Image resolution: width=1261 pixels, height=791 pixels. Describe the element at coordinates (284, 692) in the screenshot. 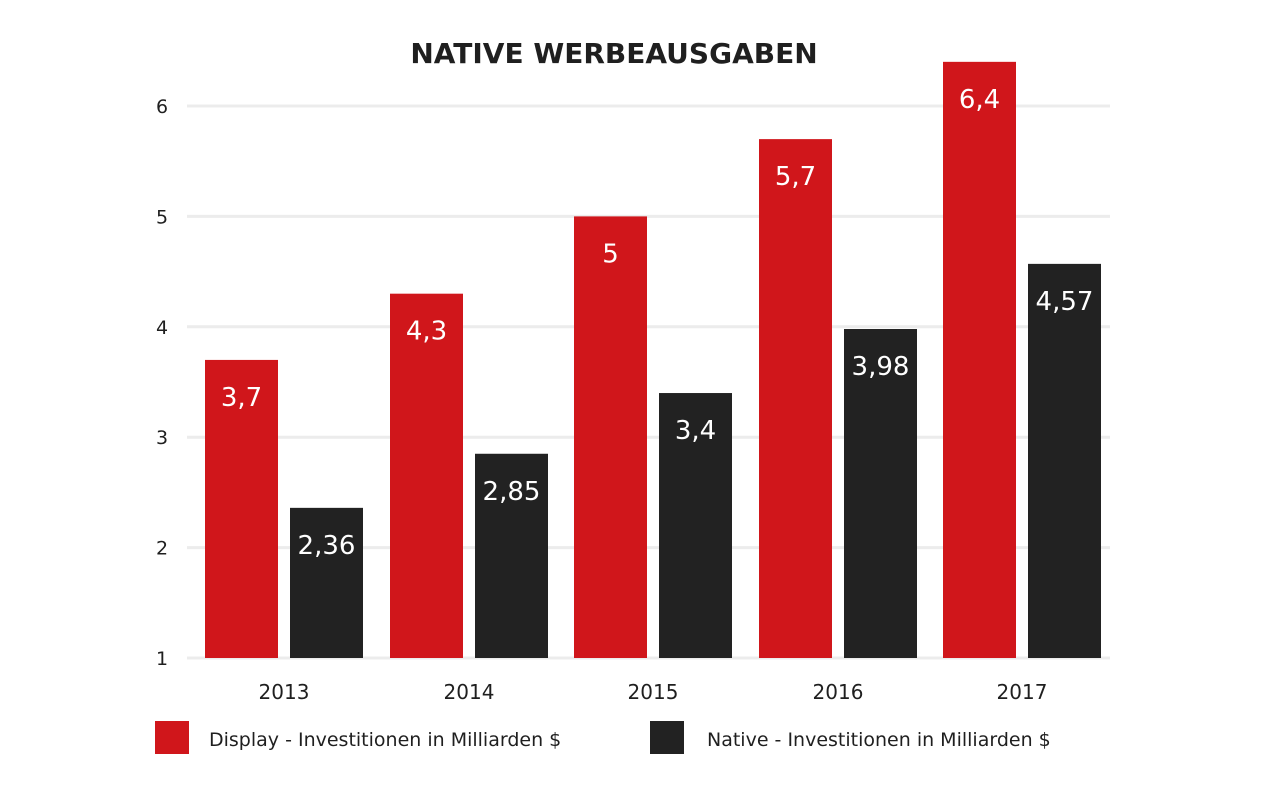

I see `x-tick-label: 2013` at that location.